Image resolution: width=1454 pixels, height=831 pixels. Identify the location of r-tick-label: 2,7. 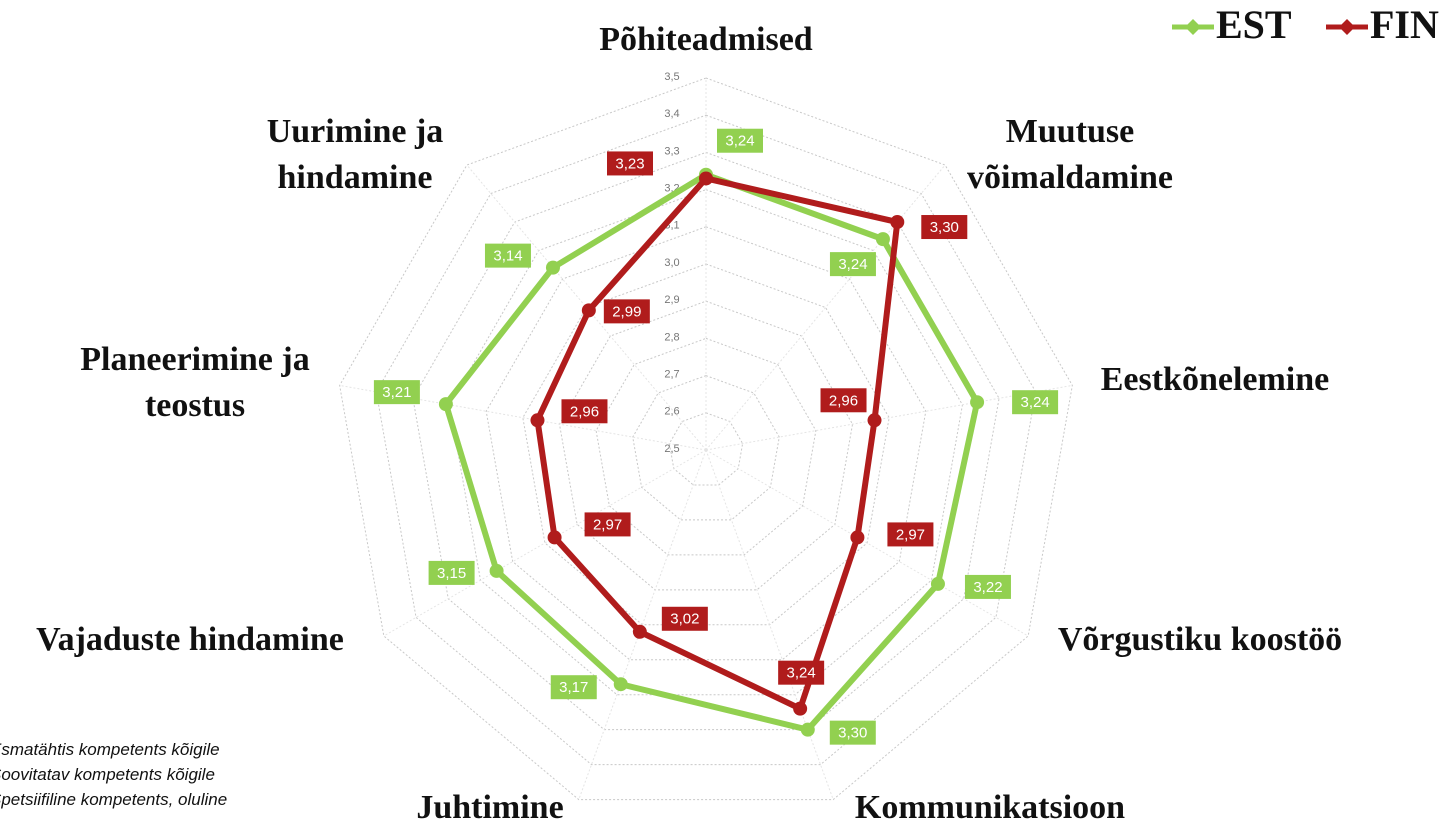
(671, 375).